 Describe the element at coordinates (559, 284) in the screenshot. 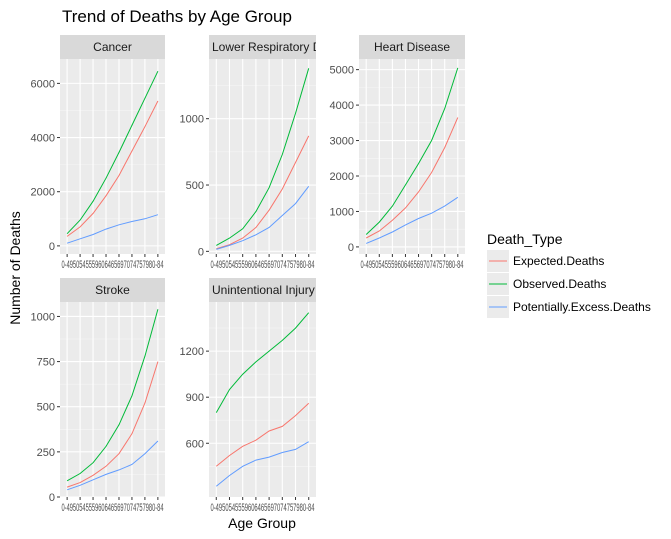

I see `legend-label: Observed.Deaths` at that location.